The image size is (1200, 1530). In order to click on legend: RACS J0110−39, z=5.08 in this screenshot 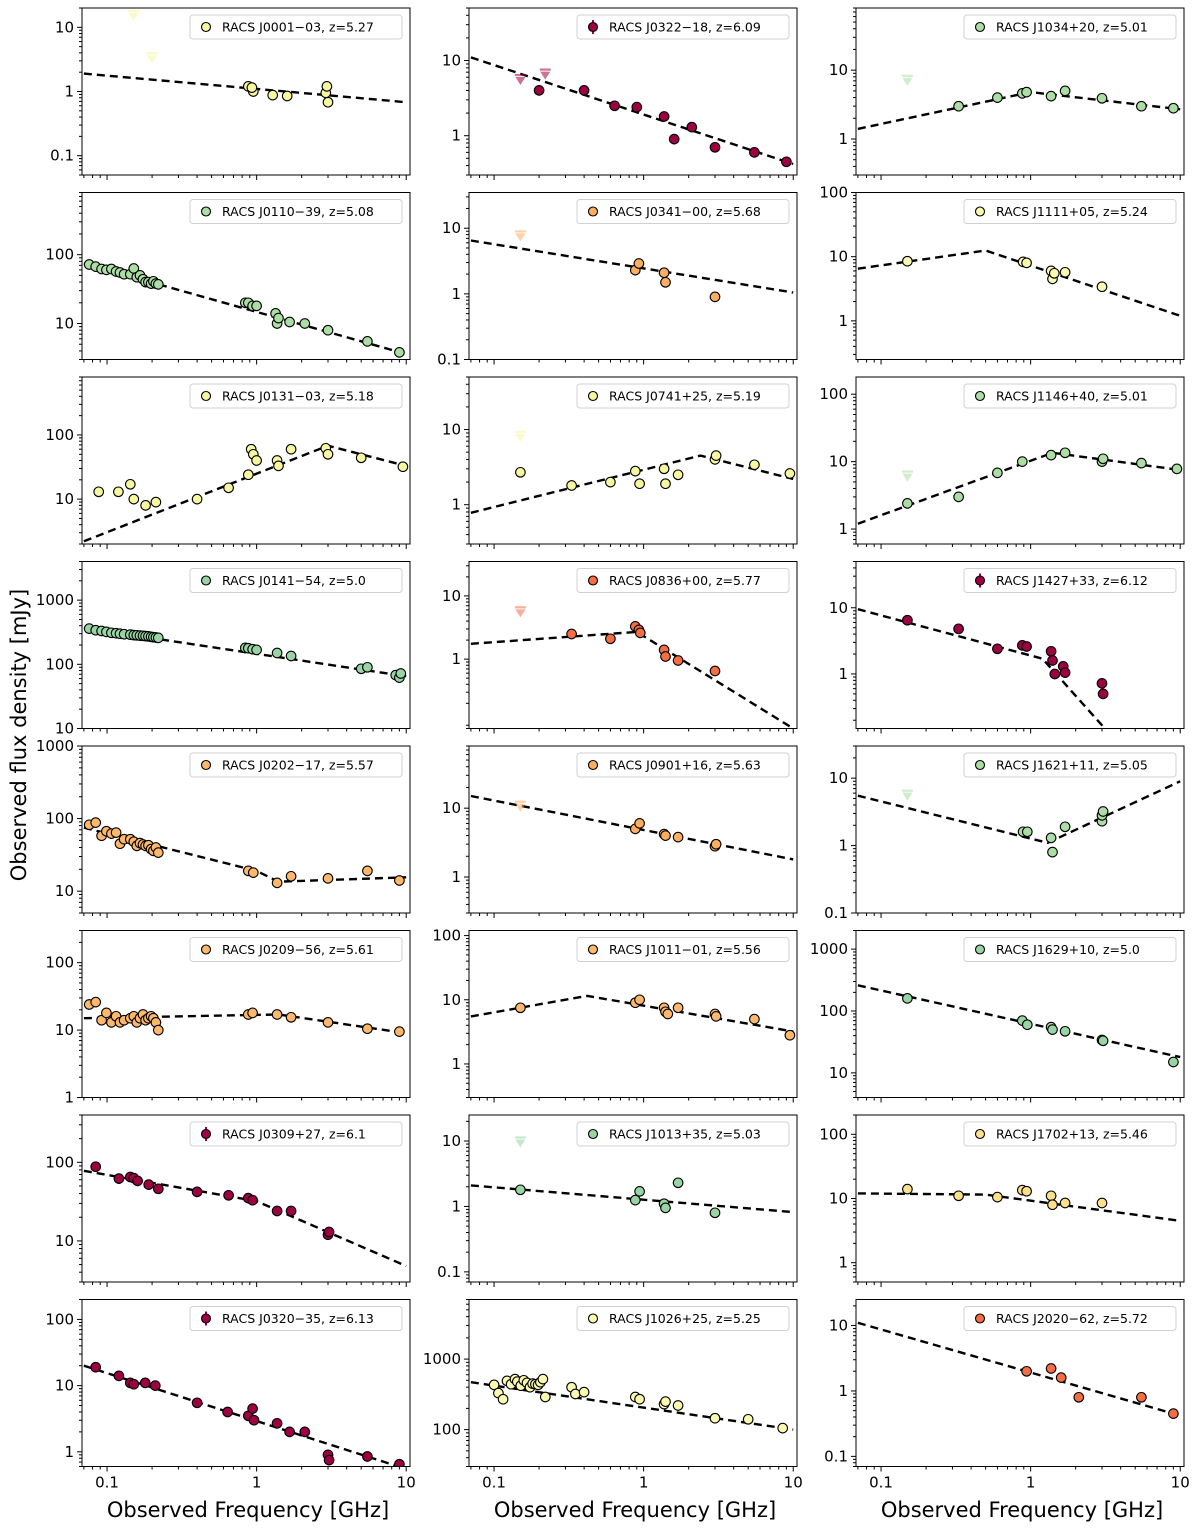, I will do `click(296, 211)`.